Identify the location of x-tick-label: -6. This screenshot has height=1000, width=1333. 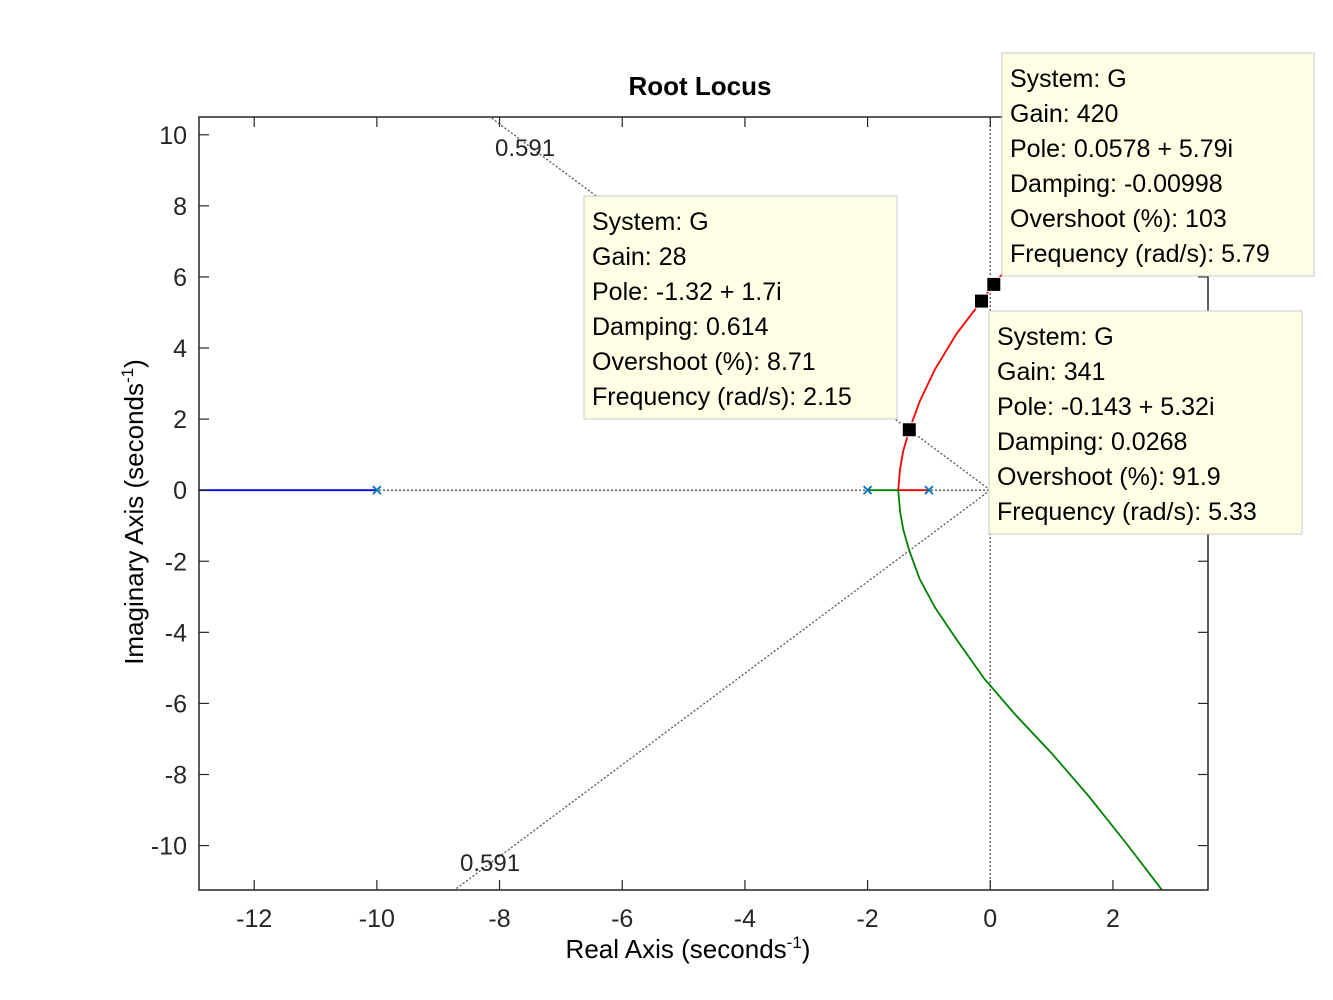
(622, 919).